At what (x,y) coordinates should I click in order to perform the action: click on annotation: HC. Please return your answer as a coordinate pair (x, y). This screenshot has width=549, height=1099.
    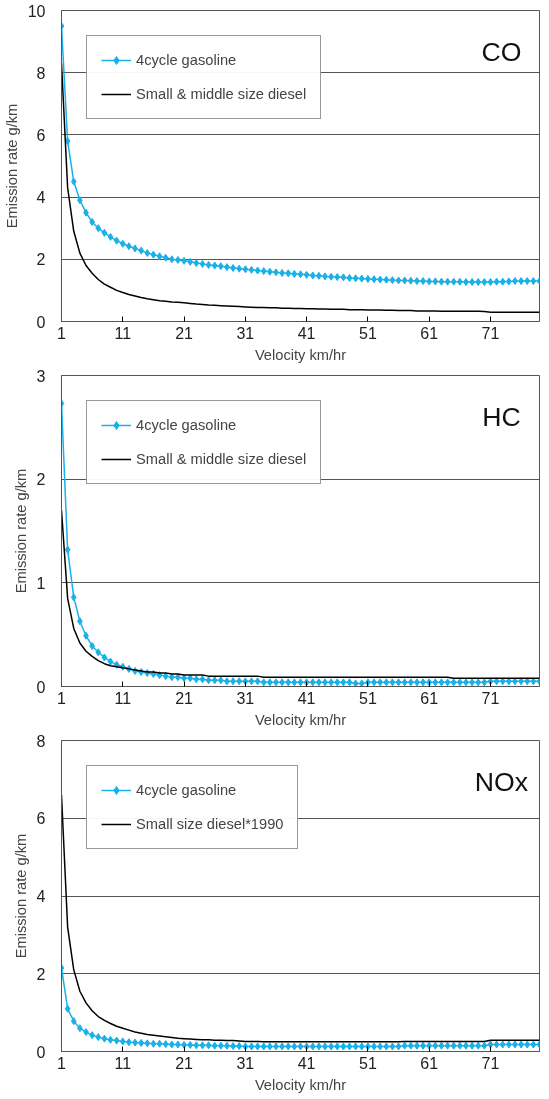
    Looking at the image, I should click on (501, 416).